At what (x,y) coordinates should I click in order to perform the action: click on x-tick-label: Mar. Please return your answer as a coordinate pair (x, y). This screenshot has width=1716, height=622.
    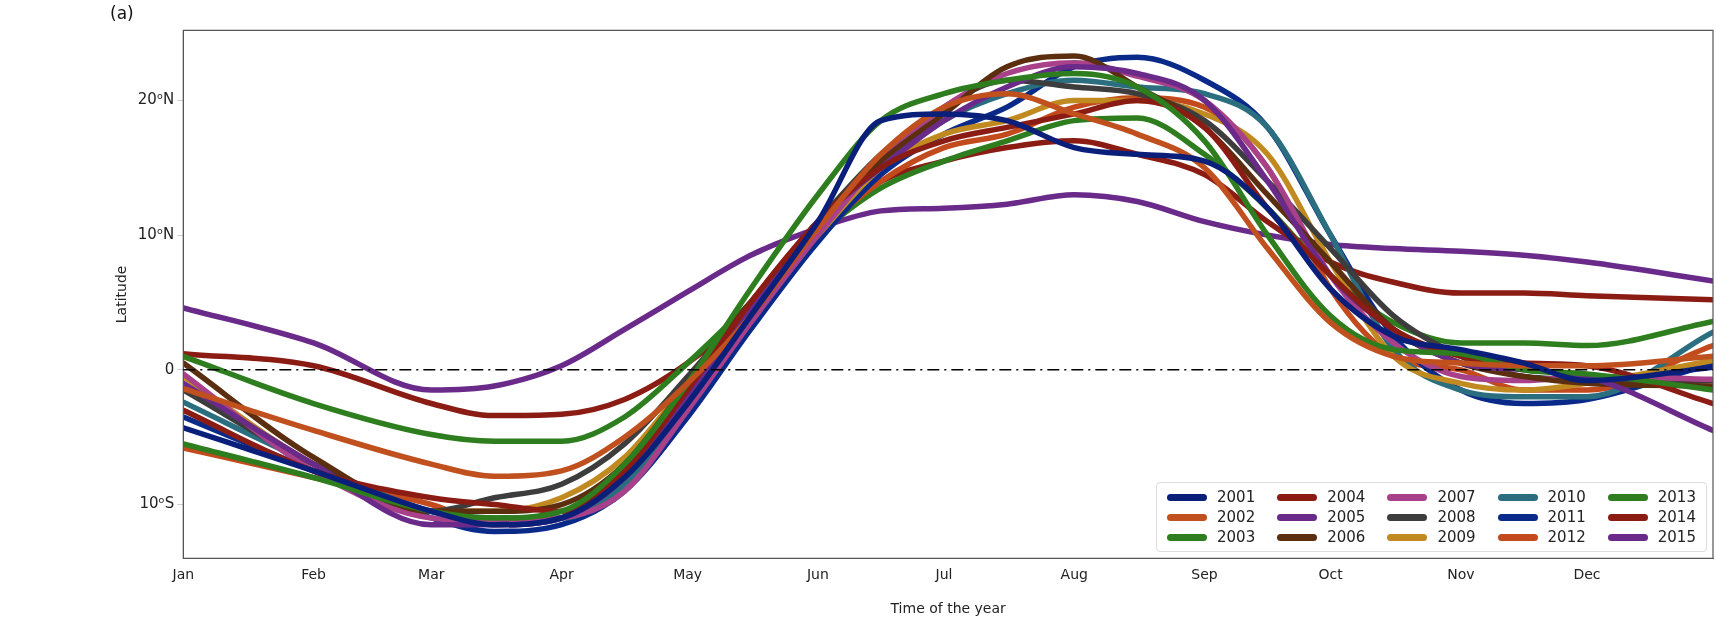
    Looking at the image, I should click on (431, 574).